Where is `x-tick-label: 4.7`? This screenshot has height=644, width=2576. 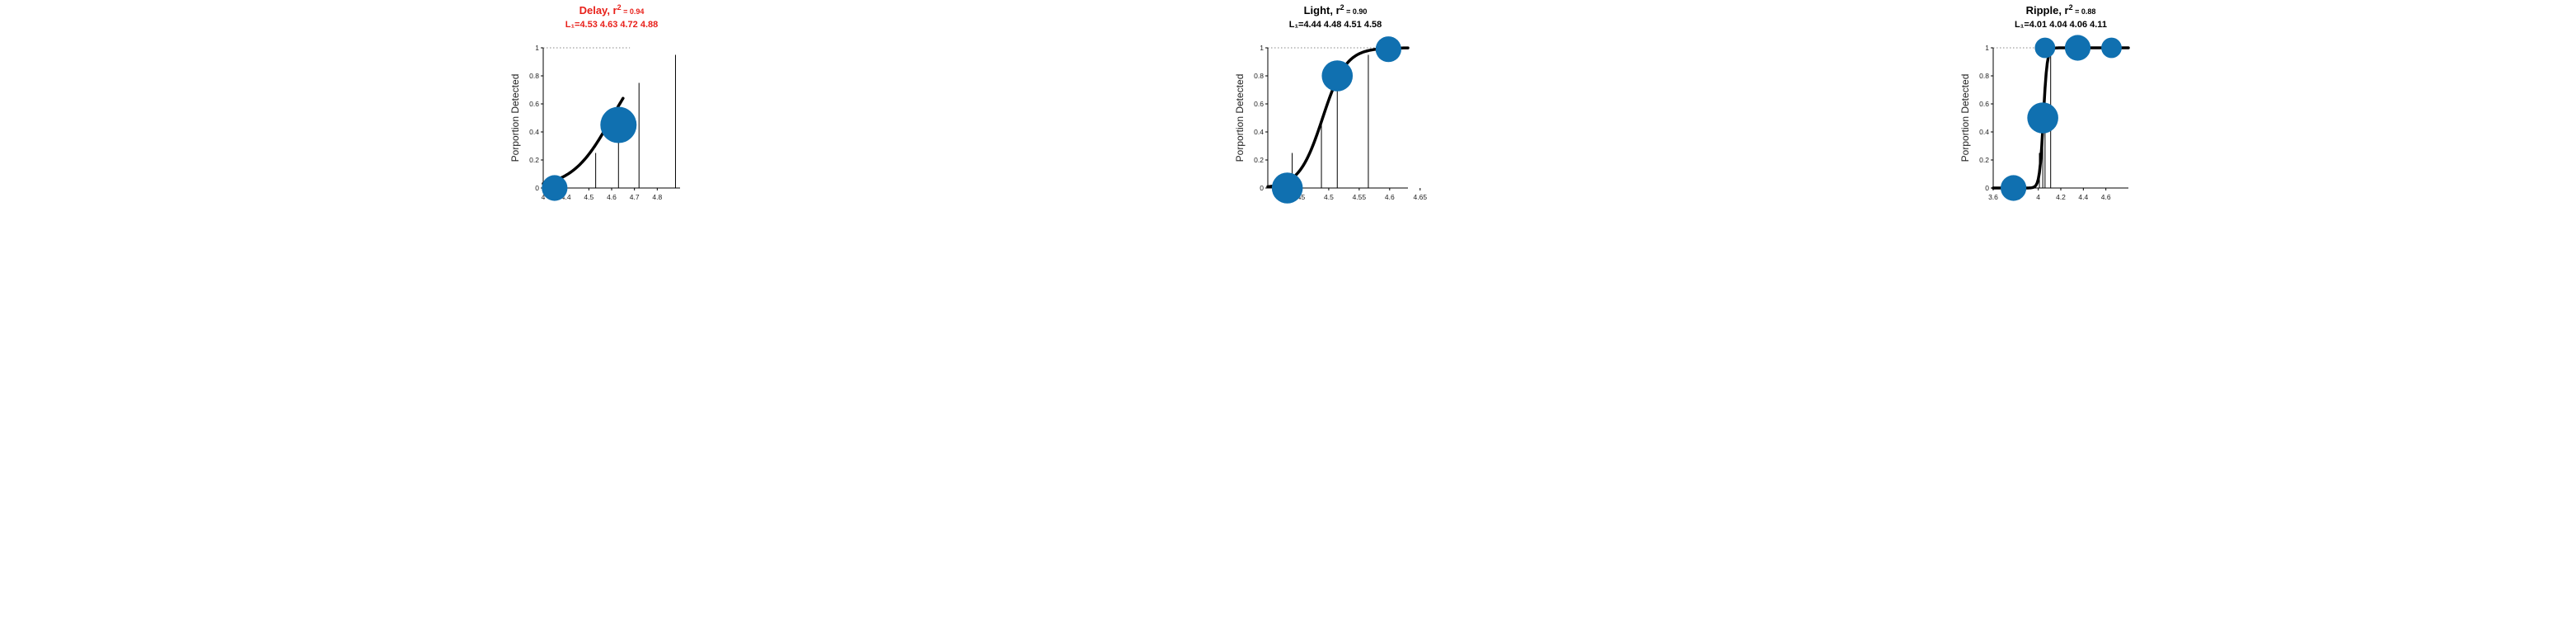 x-tick-label: 4.7 is located at coordinates (635, 197).